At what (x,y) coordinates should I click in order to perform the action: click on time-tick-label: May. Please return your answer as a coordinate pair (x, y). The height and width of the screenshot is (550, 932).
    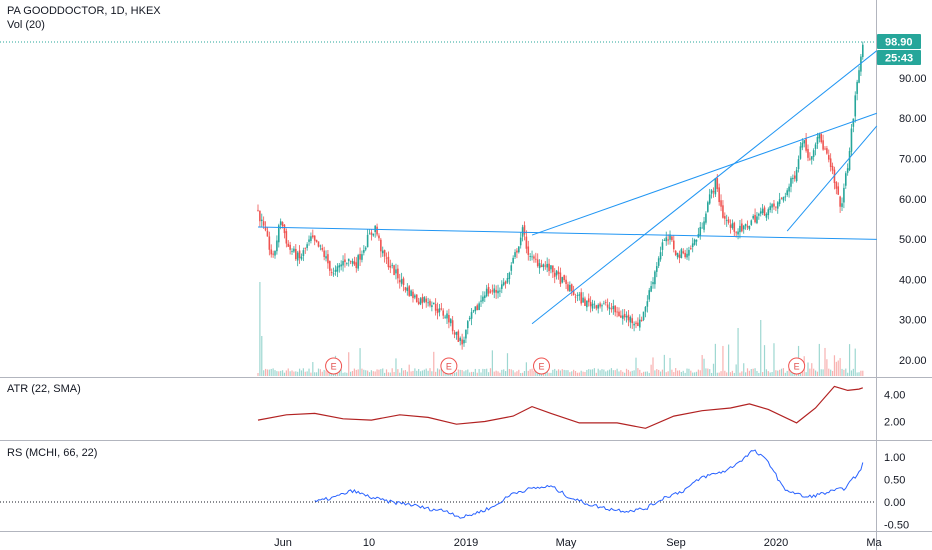
    Looking at the image, I should click on (566, 543).